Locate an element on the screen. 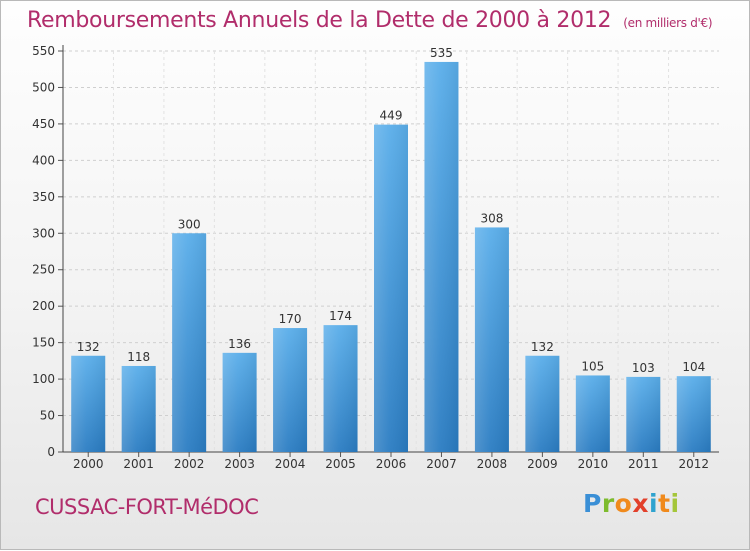 This screenshot has width=750, height=551. x-tick-label: 2004 is located at coordinates (290, 464).